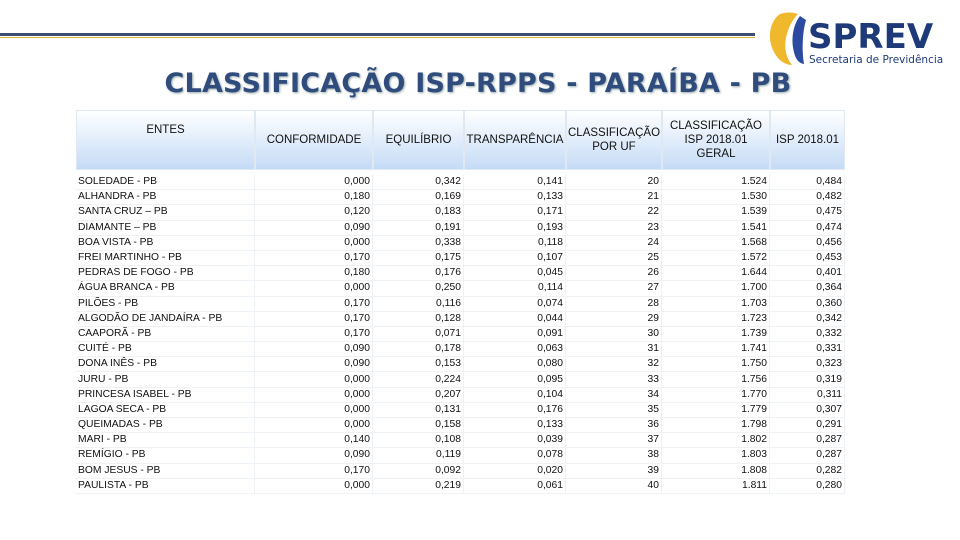 This screenshot has width=960, height=540. Describe the element at coordinates (165, 228) in the screenshot. I see `entity-name: DIAMANTE – PB` at that location.